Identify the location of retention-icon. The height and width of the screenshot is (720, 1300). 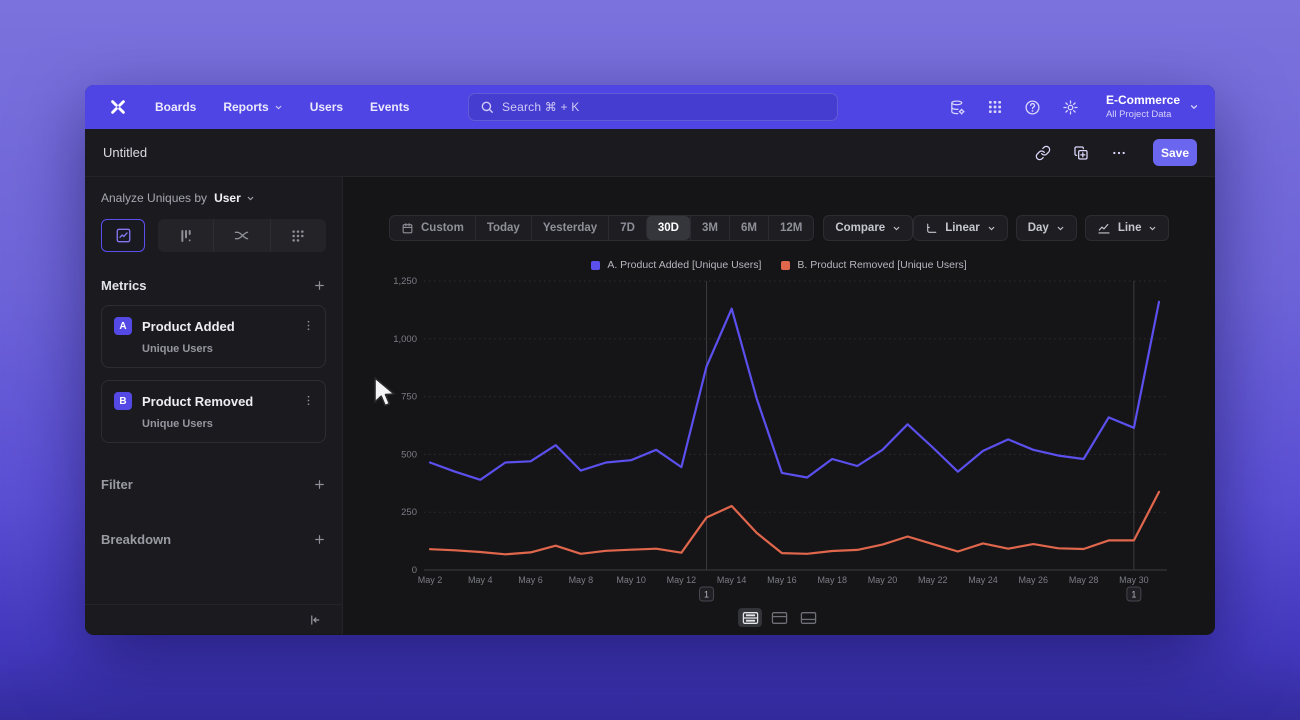
(298, 235).